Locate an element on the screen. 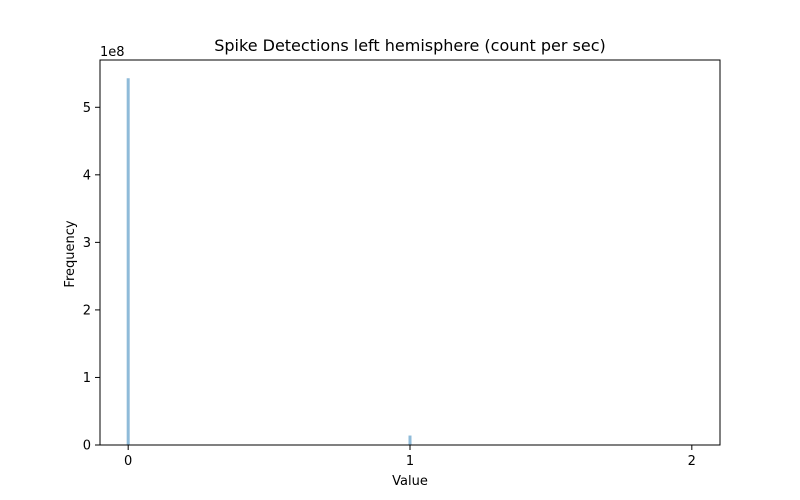  x-tick-label-0: 0 is located at coordinates (128, 461).